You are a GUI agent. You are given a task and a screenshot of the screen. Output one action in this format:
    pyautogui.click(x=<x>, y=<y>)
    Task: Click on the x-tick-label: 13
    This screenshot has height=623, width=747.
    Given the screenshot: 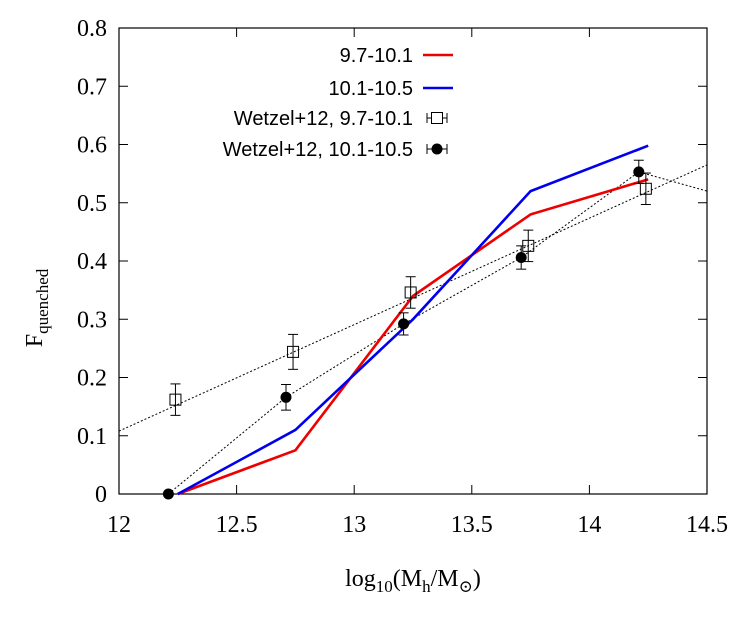 What is the action you would take?
    pyautogui.click(x=354, y=525)
    